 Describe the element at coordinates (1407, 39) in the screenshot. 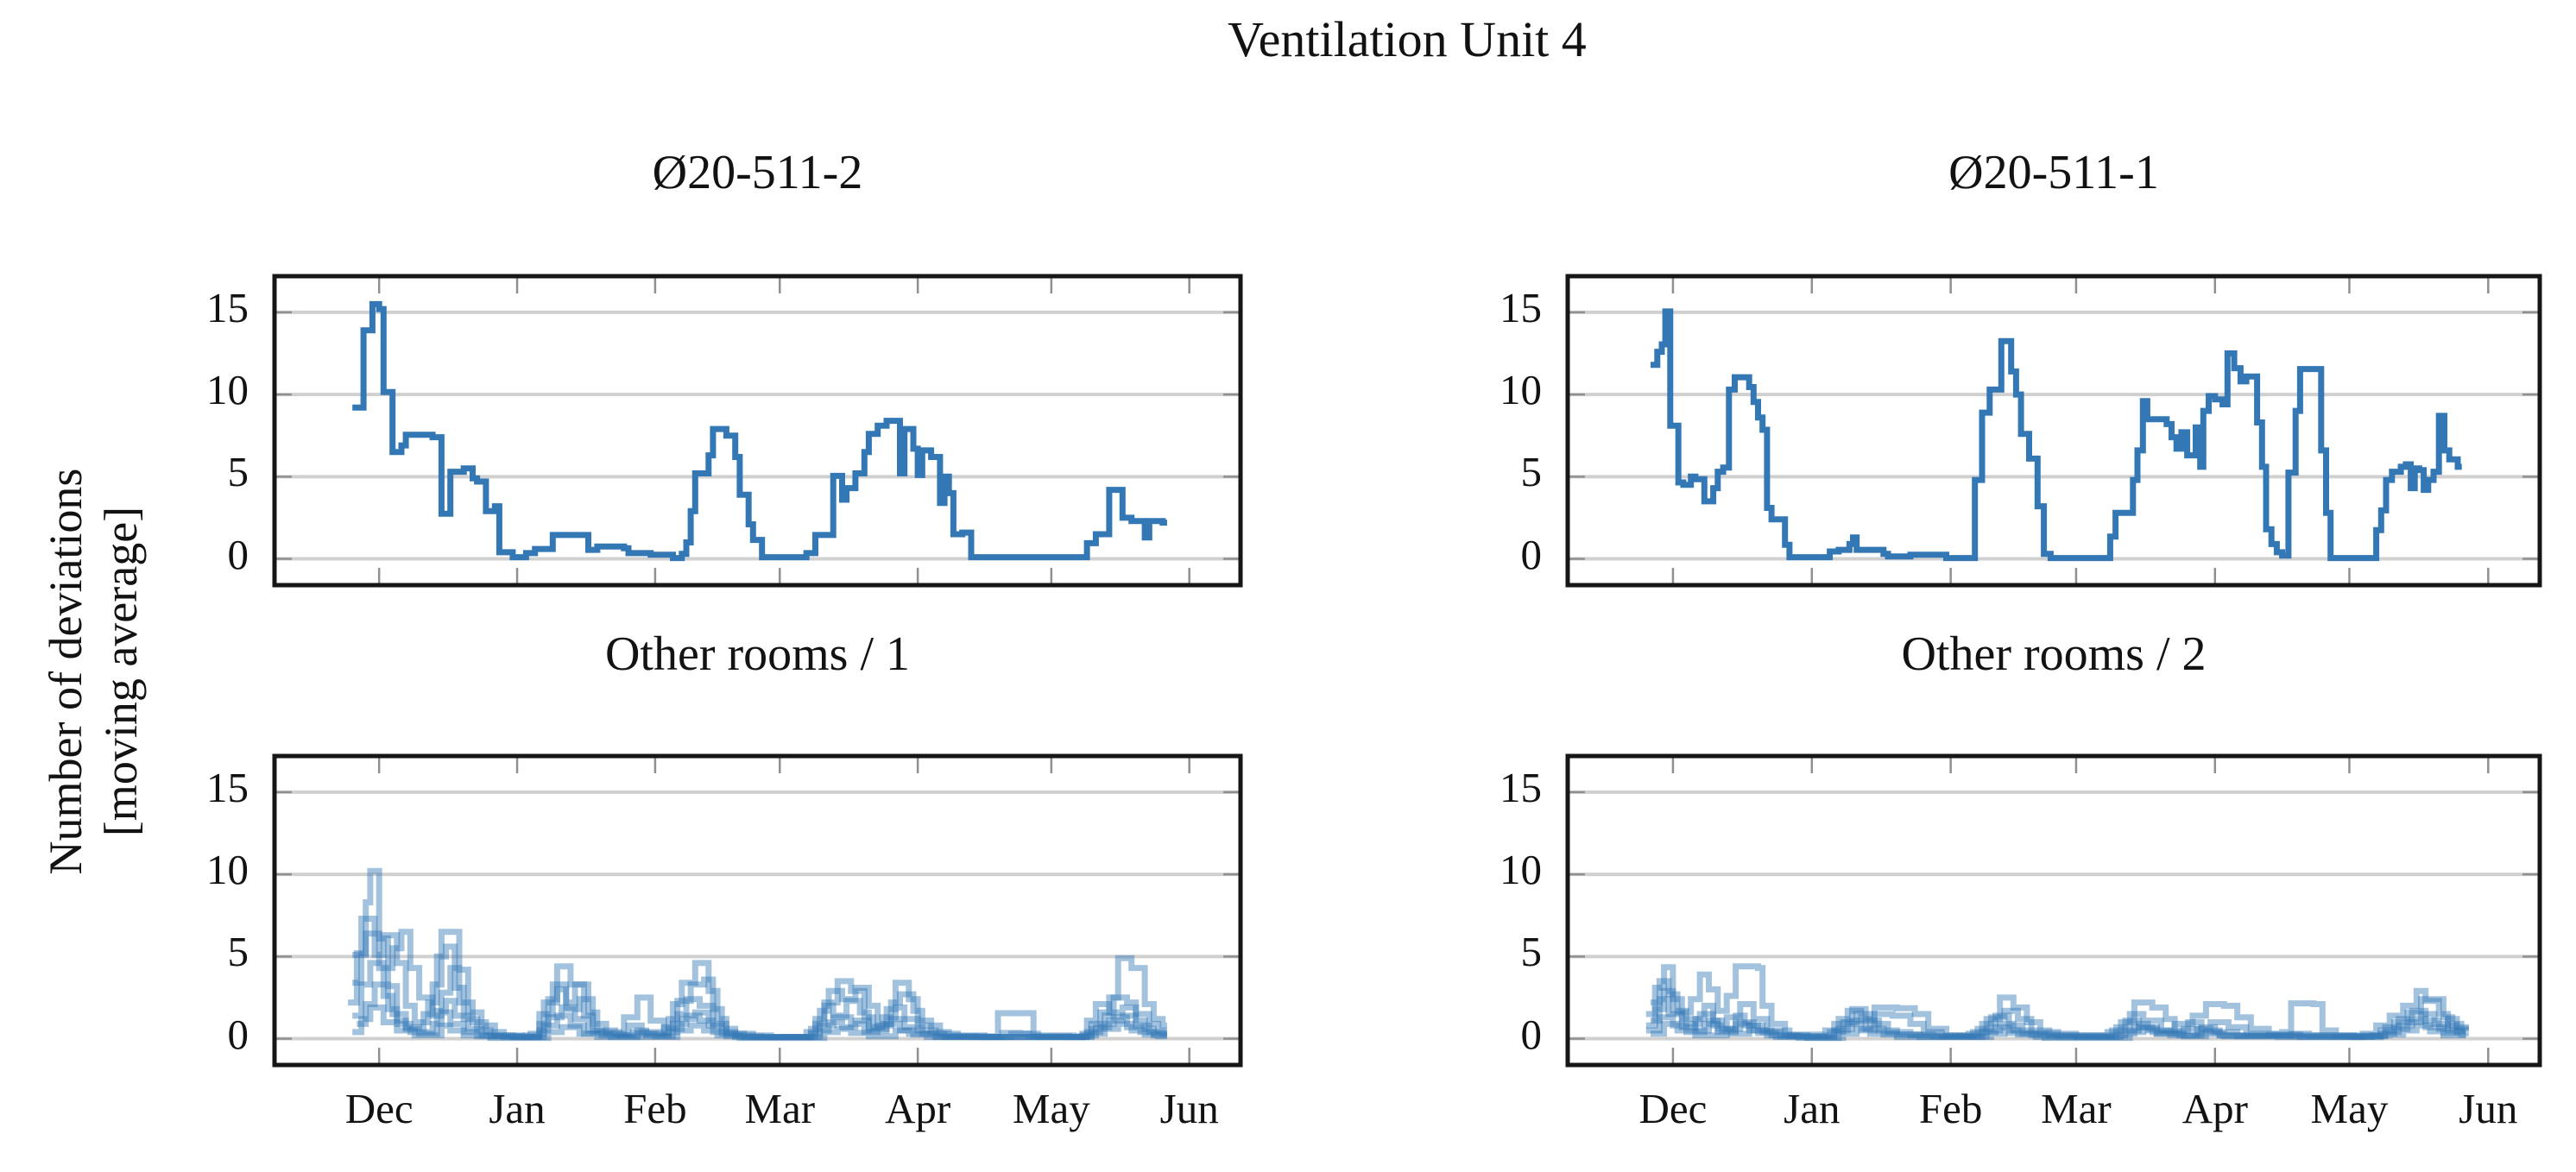

I see `figure-title: Ventilation Unit 4` at that location.